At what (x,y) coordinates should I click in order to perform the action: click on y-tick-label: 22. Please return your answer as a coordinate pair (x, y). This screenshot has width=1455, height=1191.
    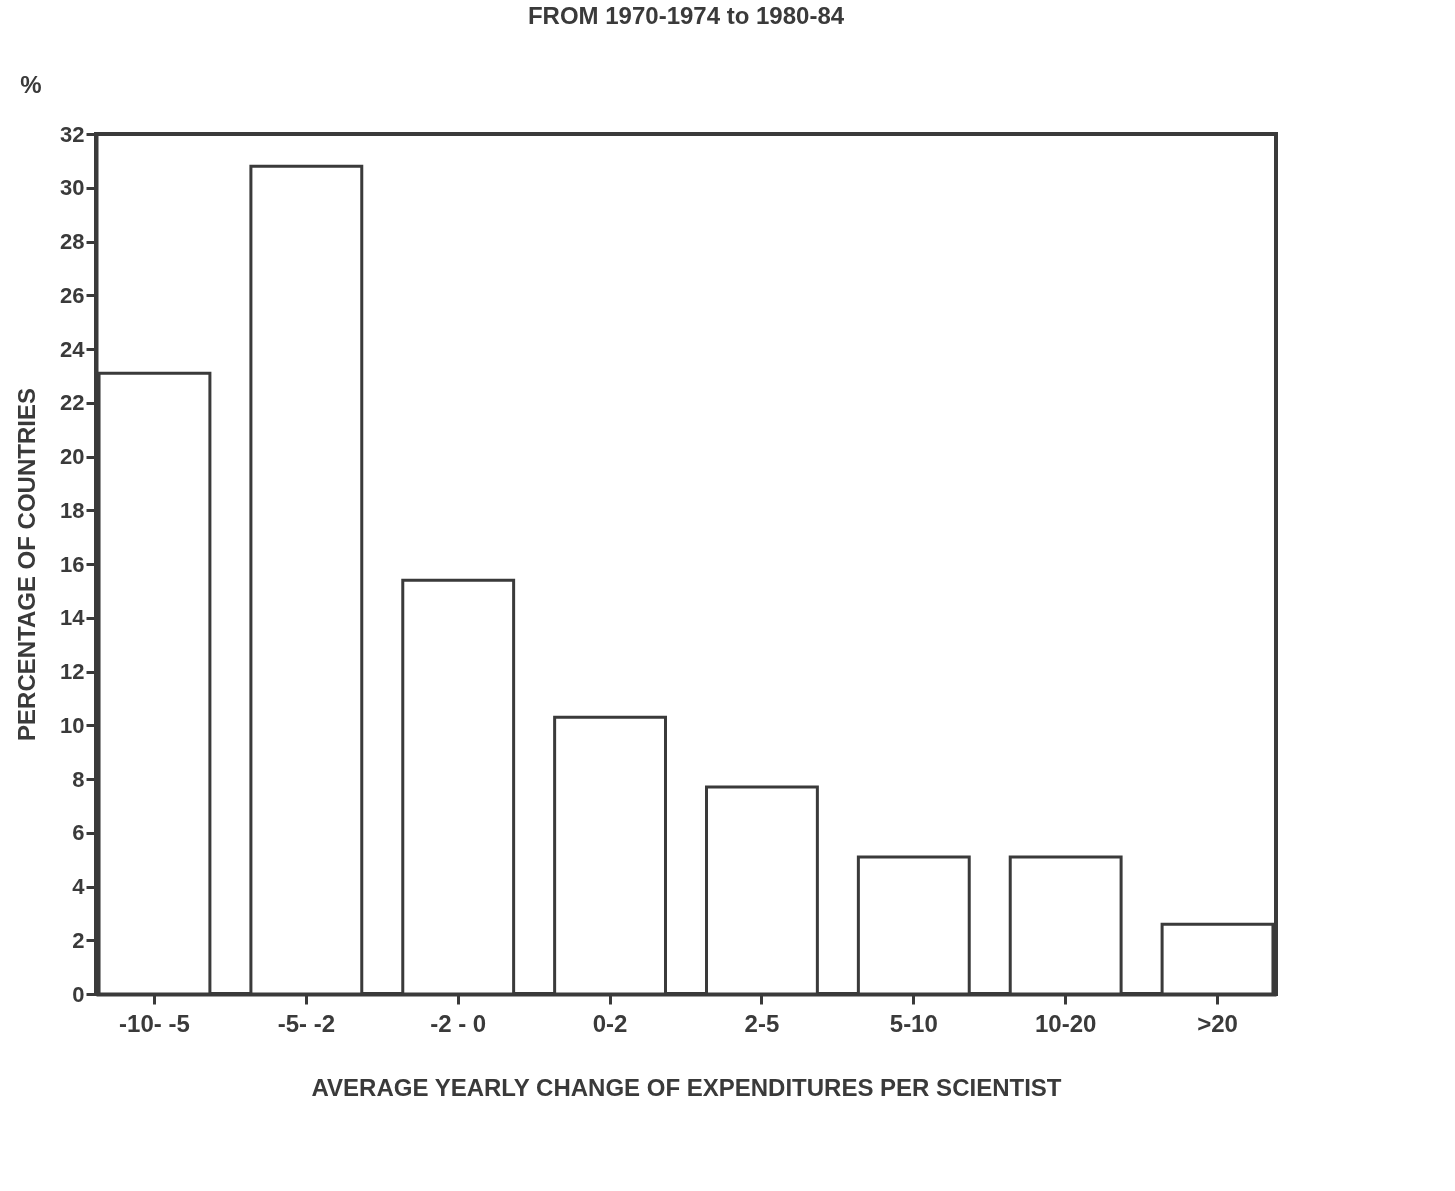
    Looking at the image, I should click on (72, 403).